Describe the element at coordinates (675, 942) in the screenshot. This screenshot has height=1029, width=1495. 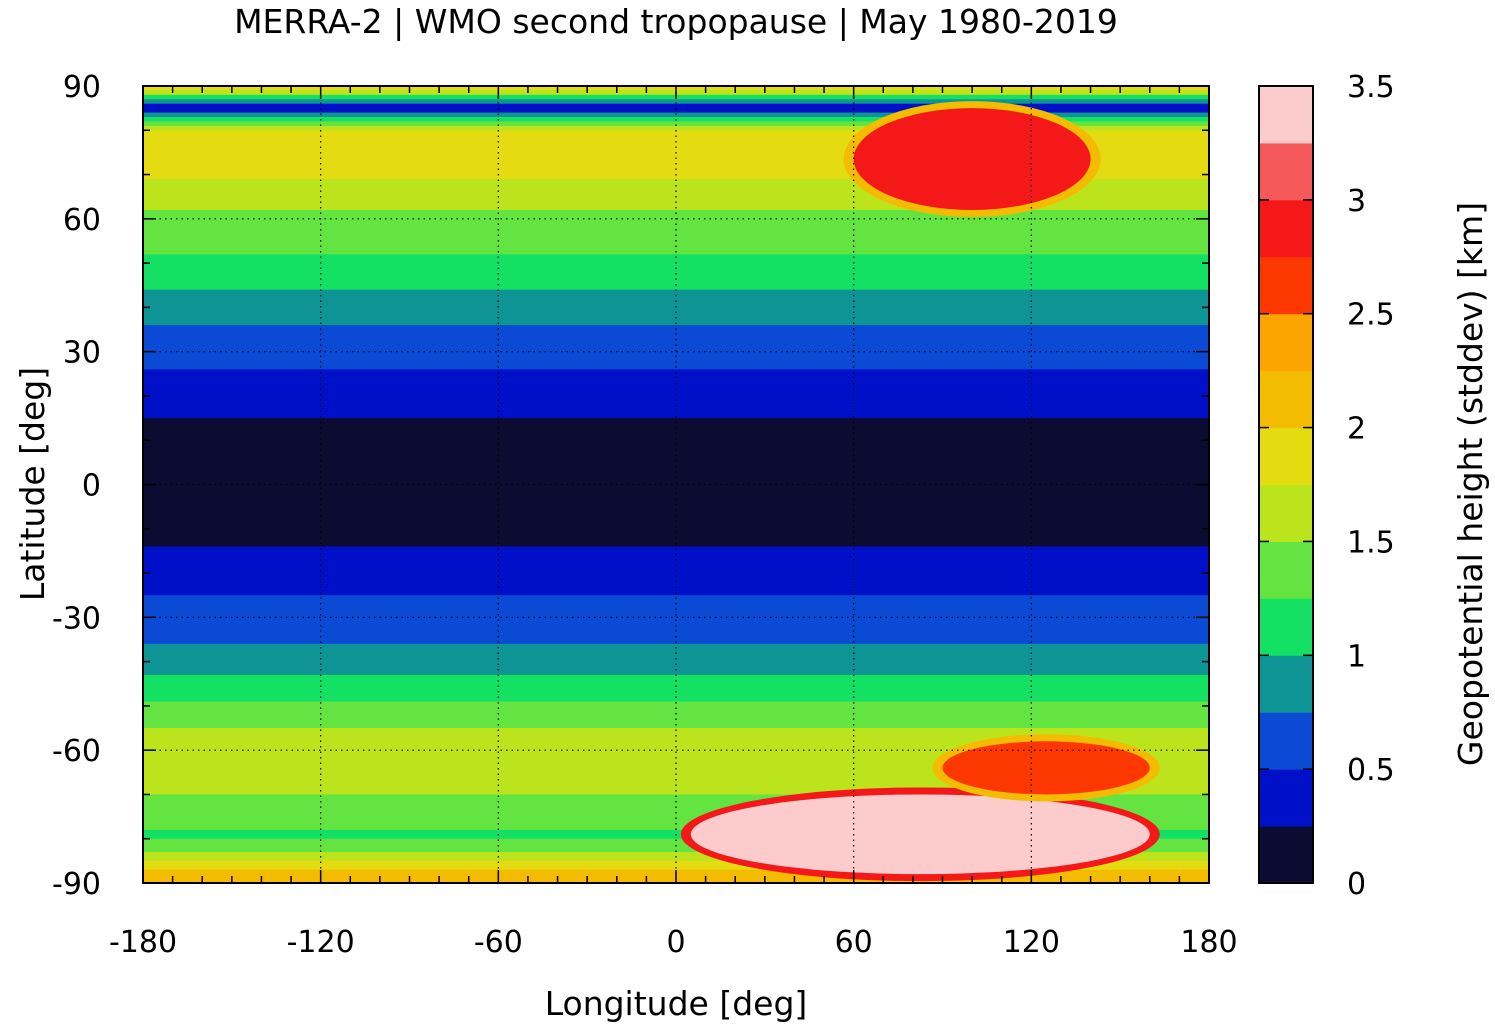
I see `x-tick-label: 0` at that location.